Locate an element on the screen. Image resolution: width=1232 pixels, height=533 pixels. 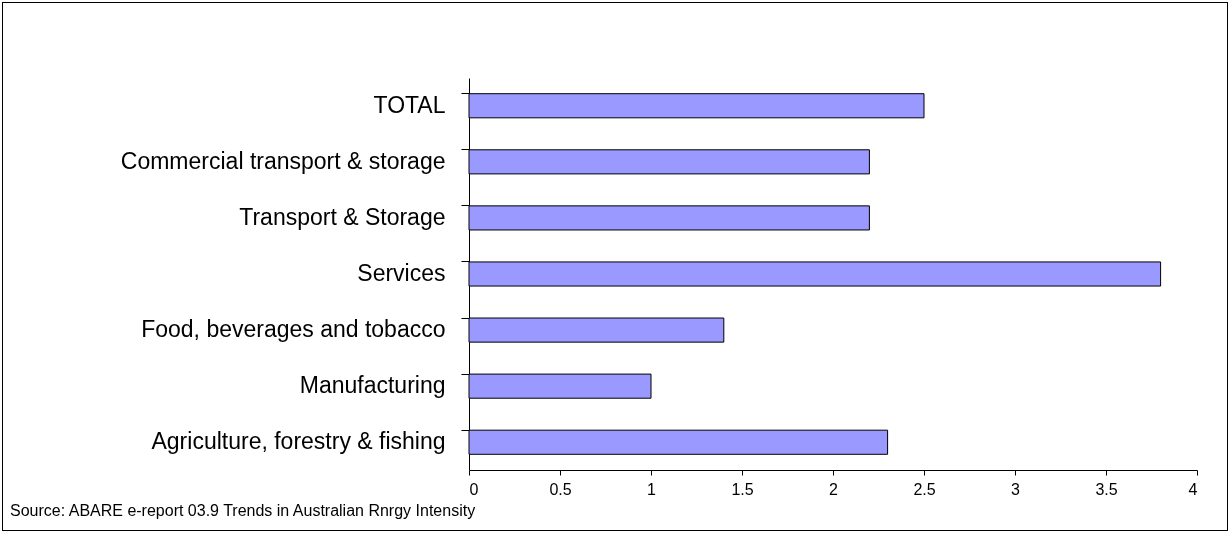
y-tick-label: Services is located at coordinates (401, 273).